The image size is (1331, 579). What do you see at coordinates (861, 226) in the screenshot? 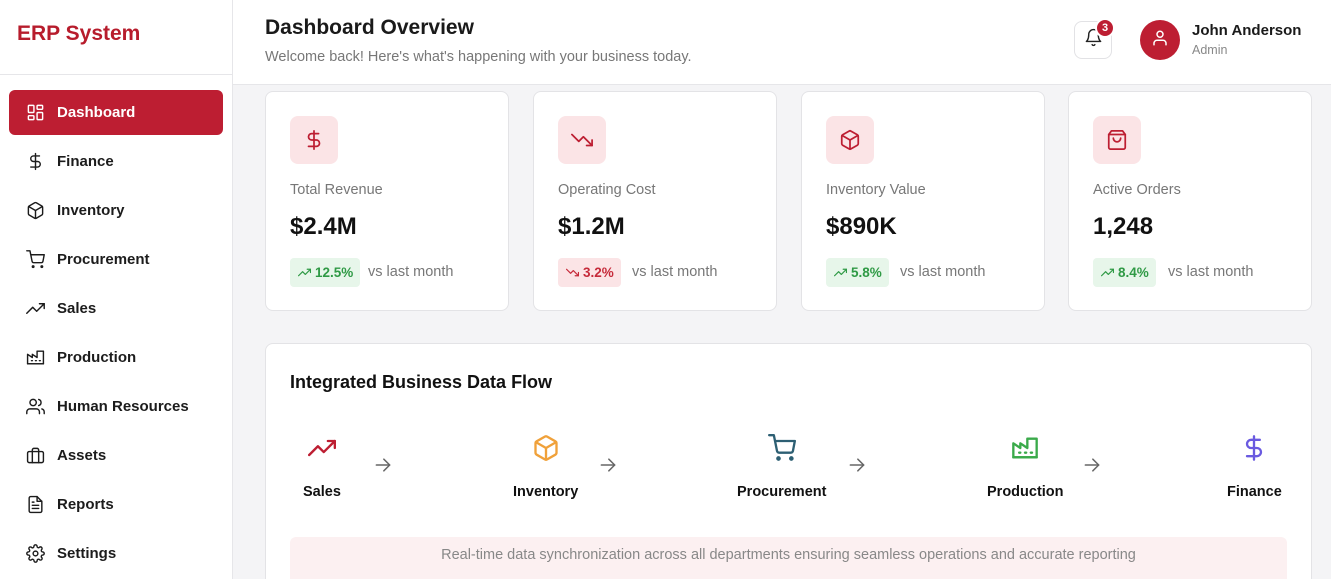
I see `kpi-value: $890K` at bounding box center [861, 226].